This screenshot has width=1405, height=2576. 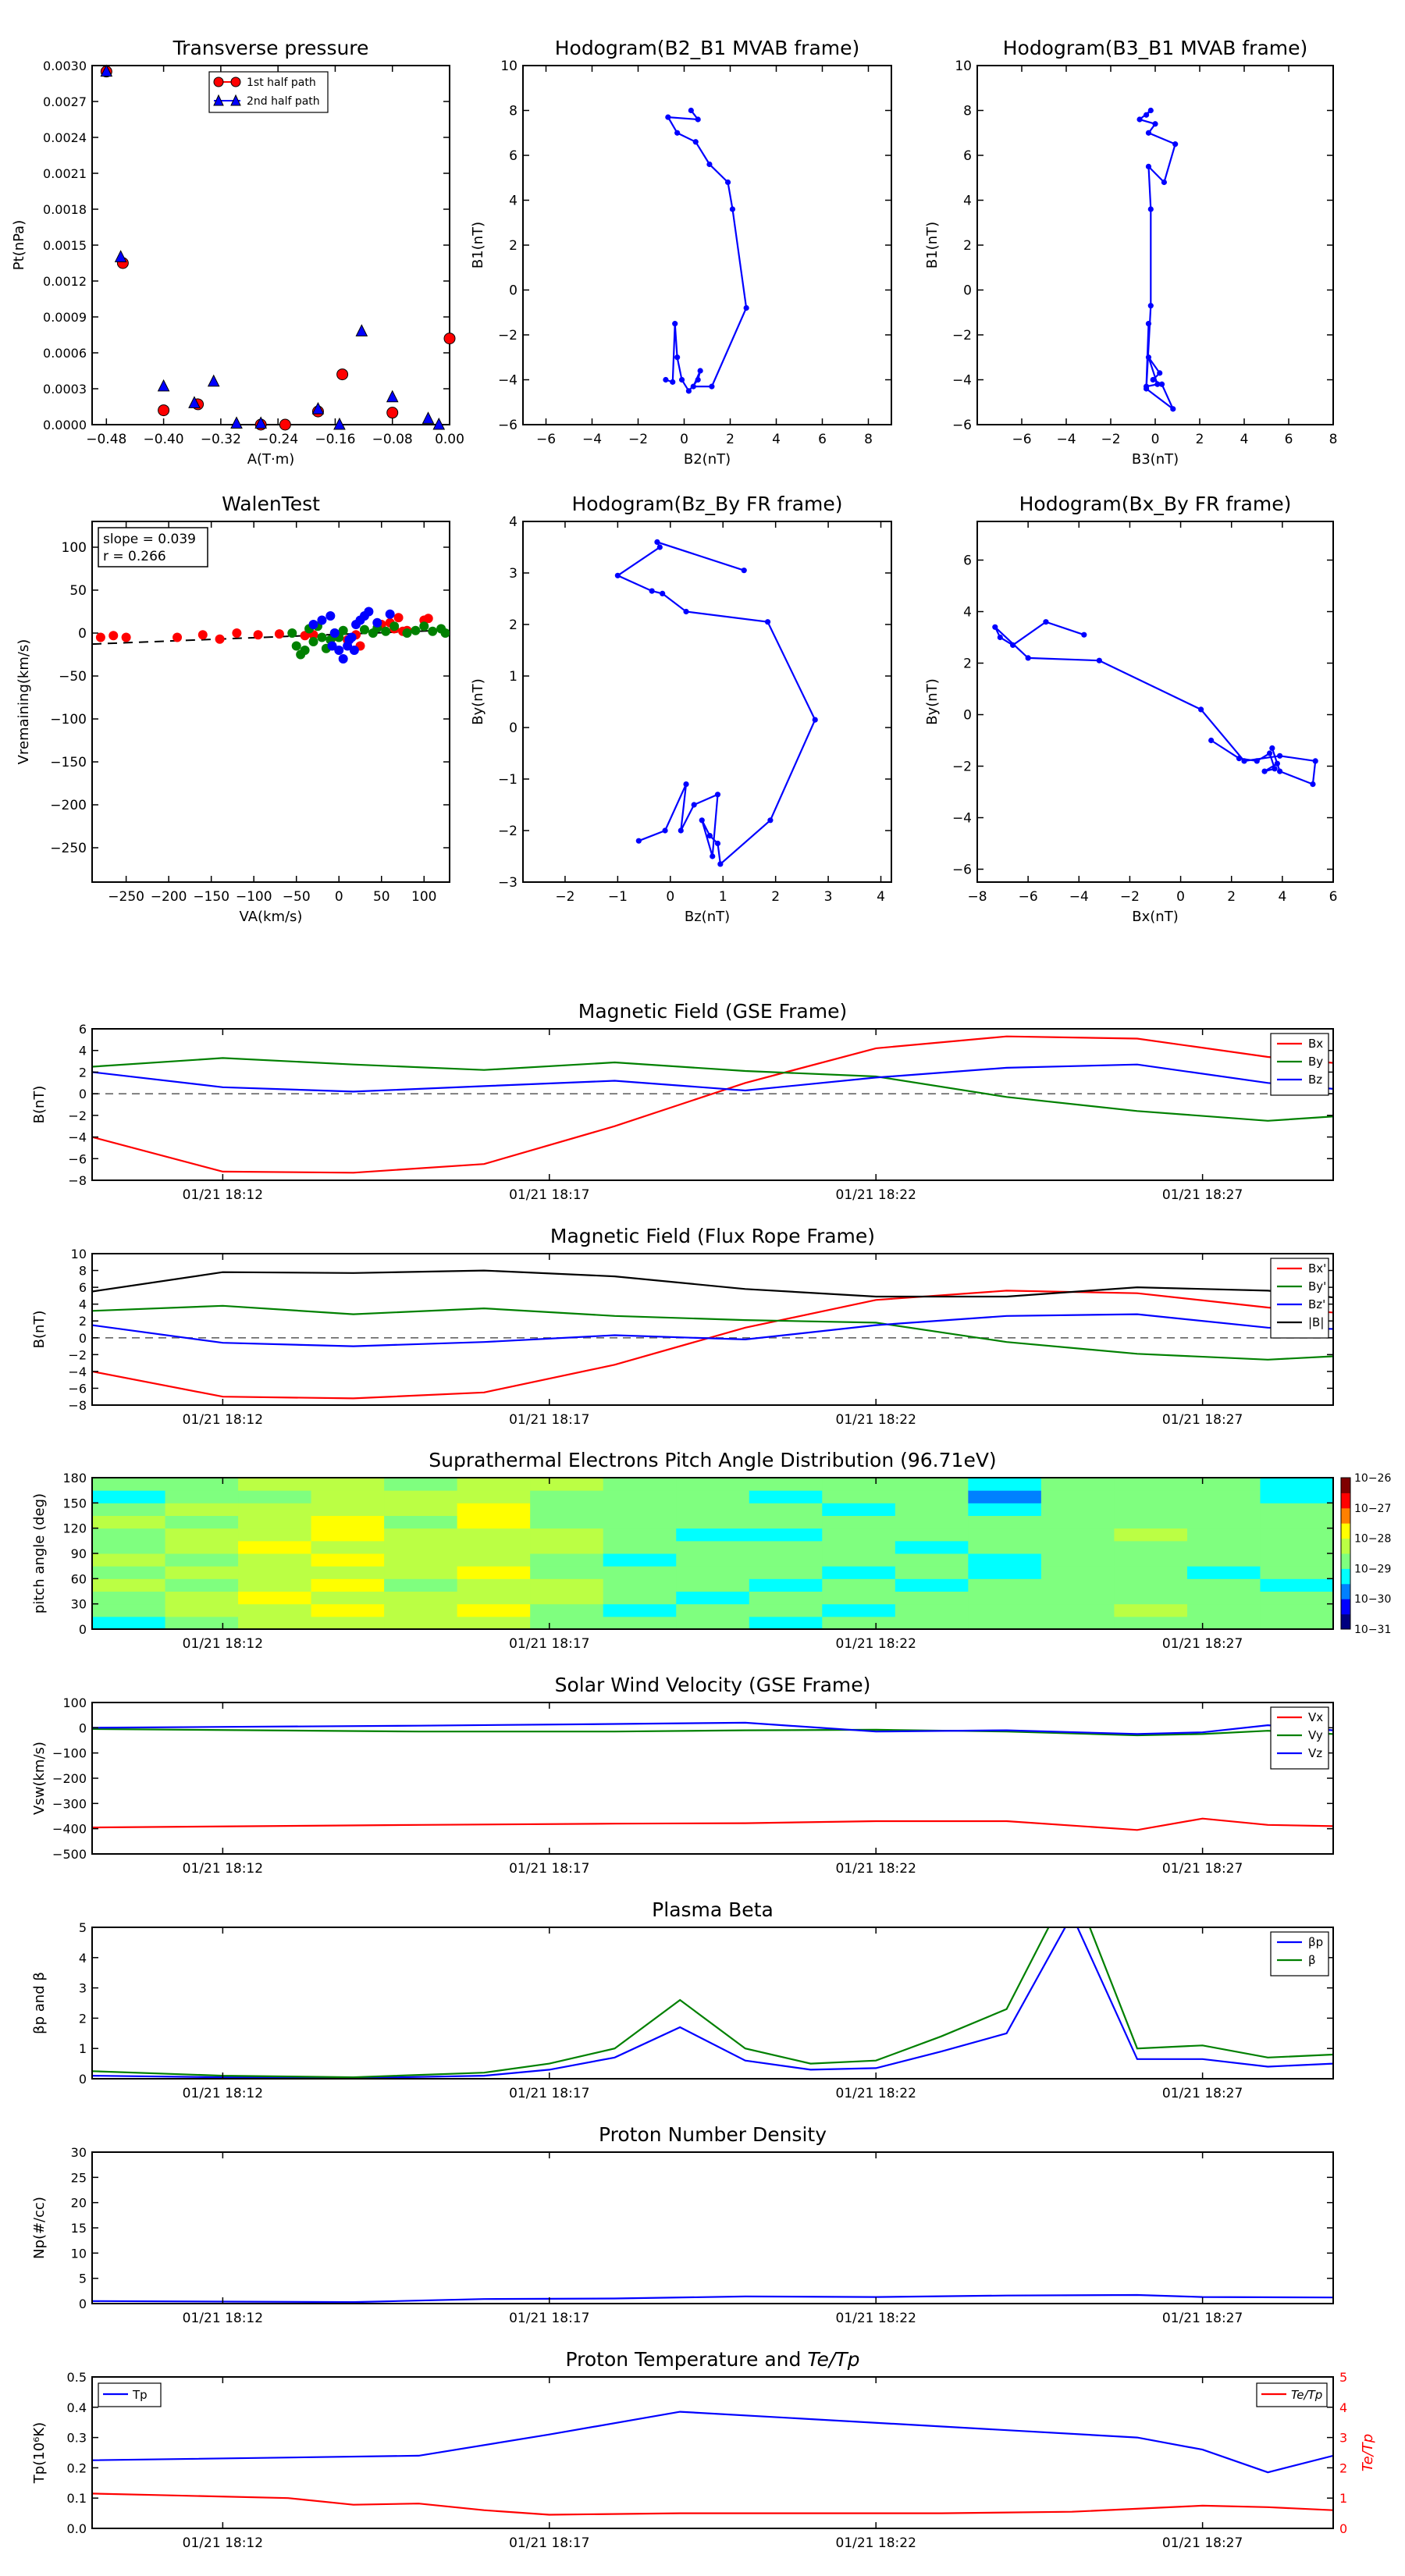 What do you see at coordinates (1334, 439) in the screenshot?
I see `x-tick-label: 8` at bounding box center [1334, 439].